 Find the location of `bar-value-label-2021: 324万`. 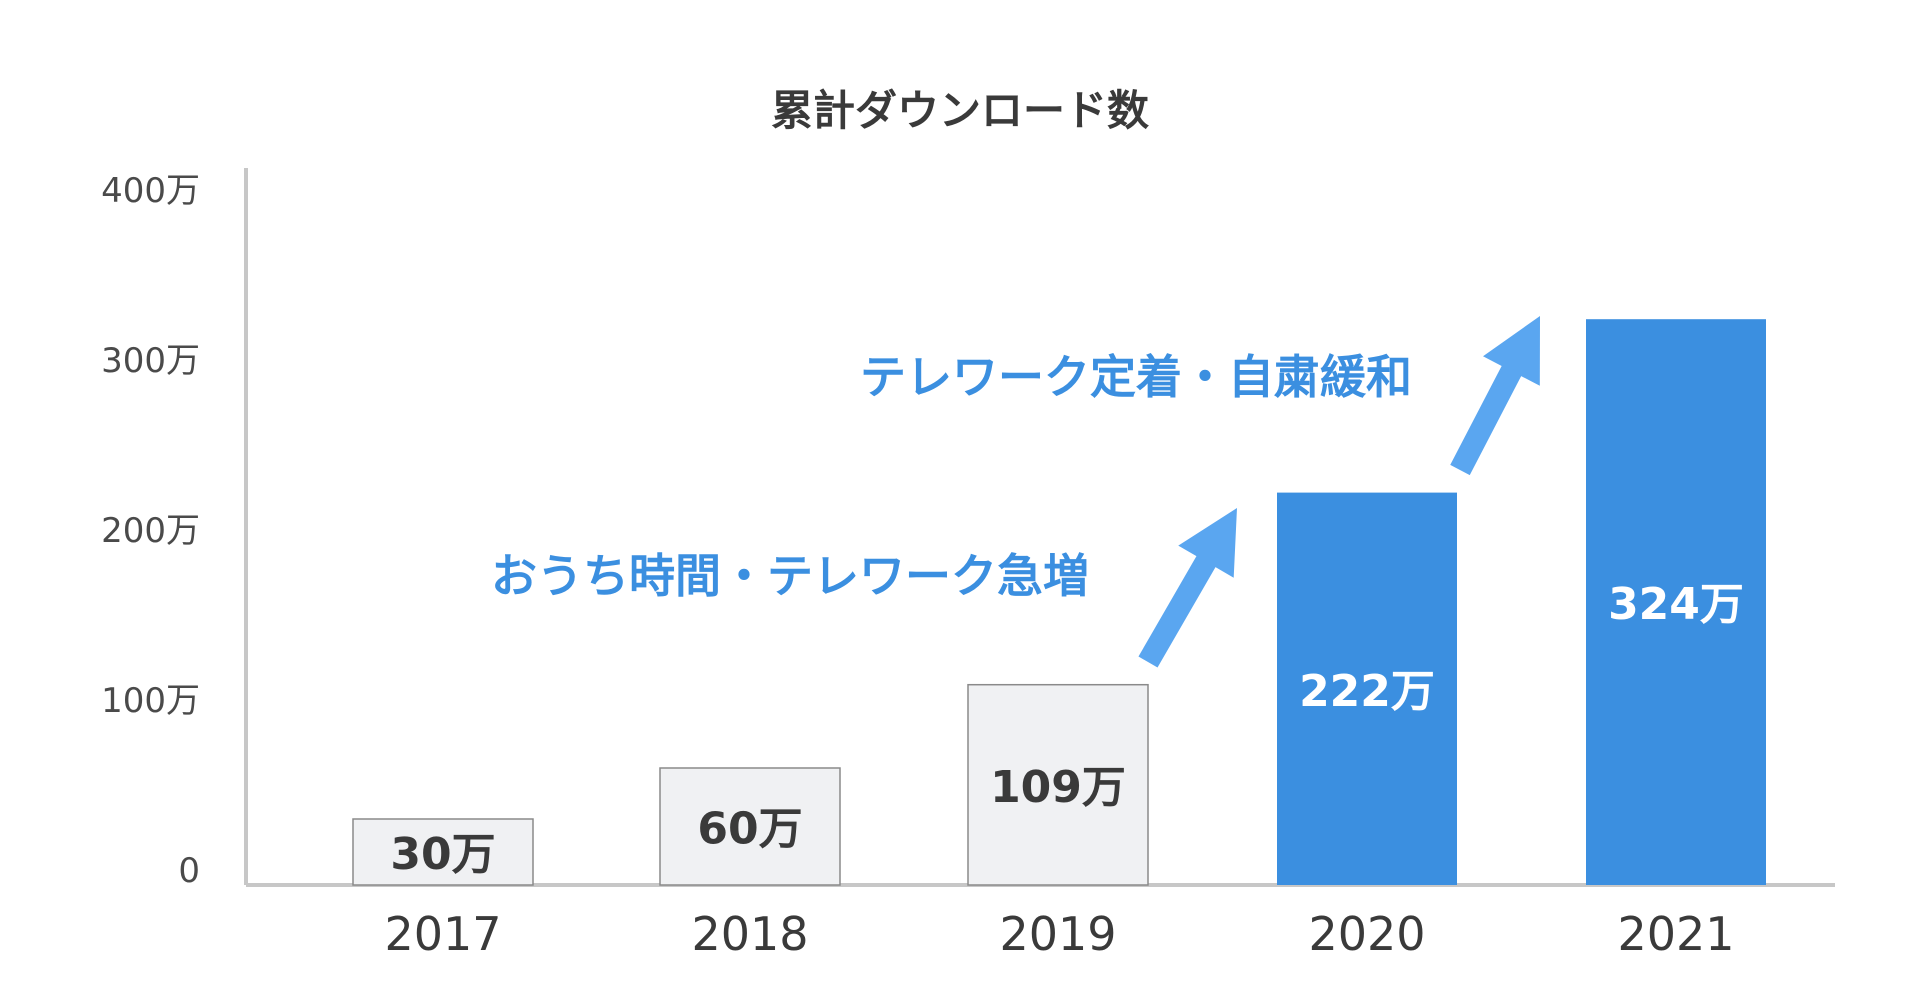

bar-value-label-2021: 324万 is located at coordinates (1676, 604).